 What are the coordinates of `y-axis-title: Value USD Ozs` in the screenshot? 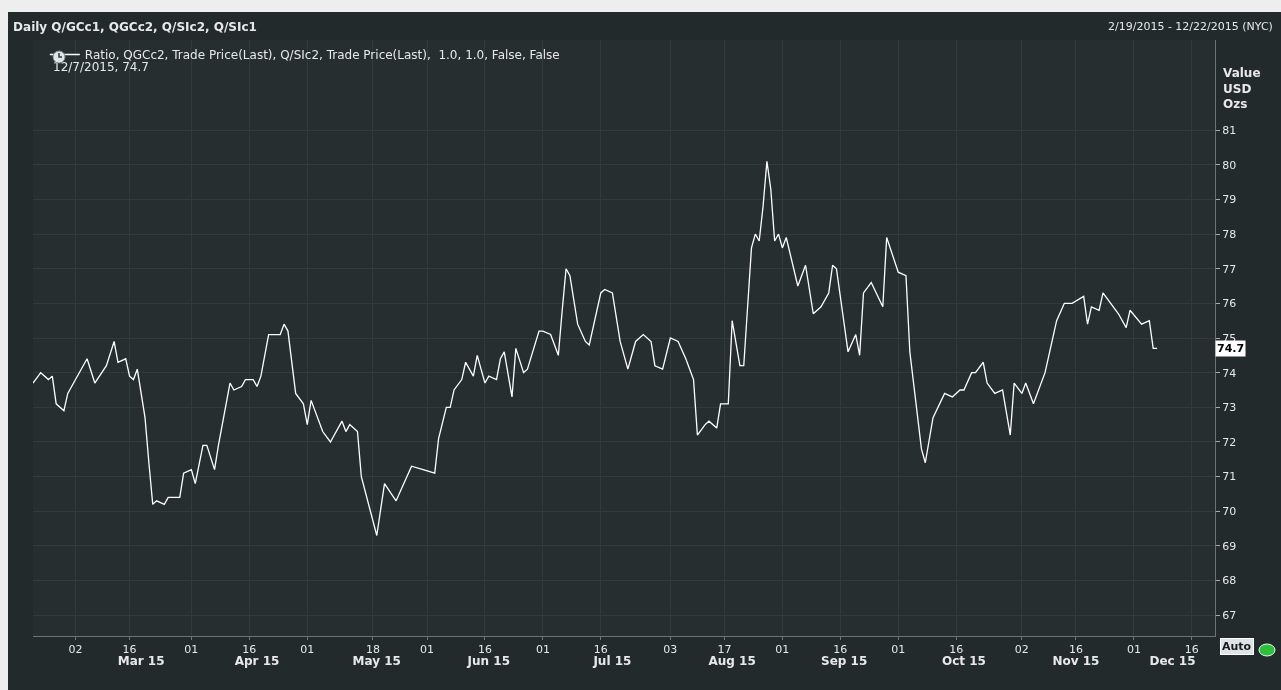 It's located at (1242, 89).